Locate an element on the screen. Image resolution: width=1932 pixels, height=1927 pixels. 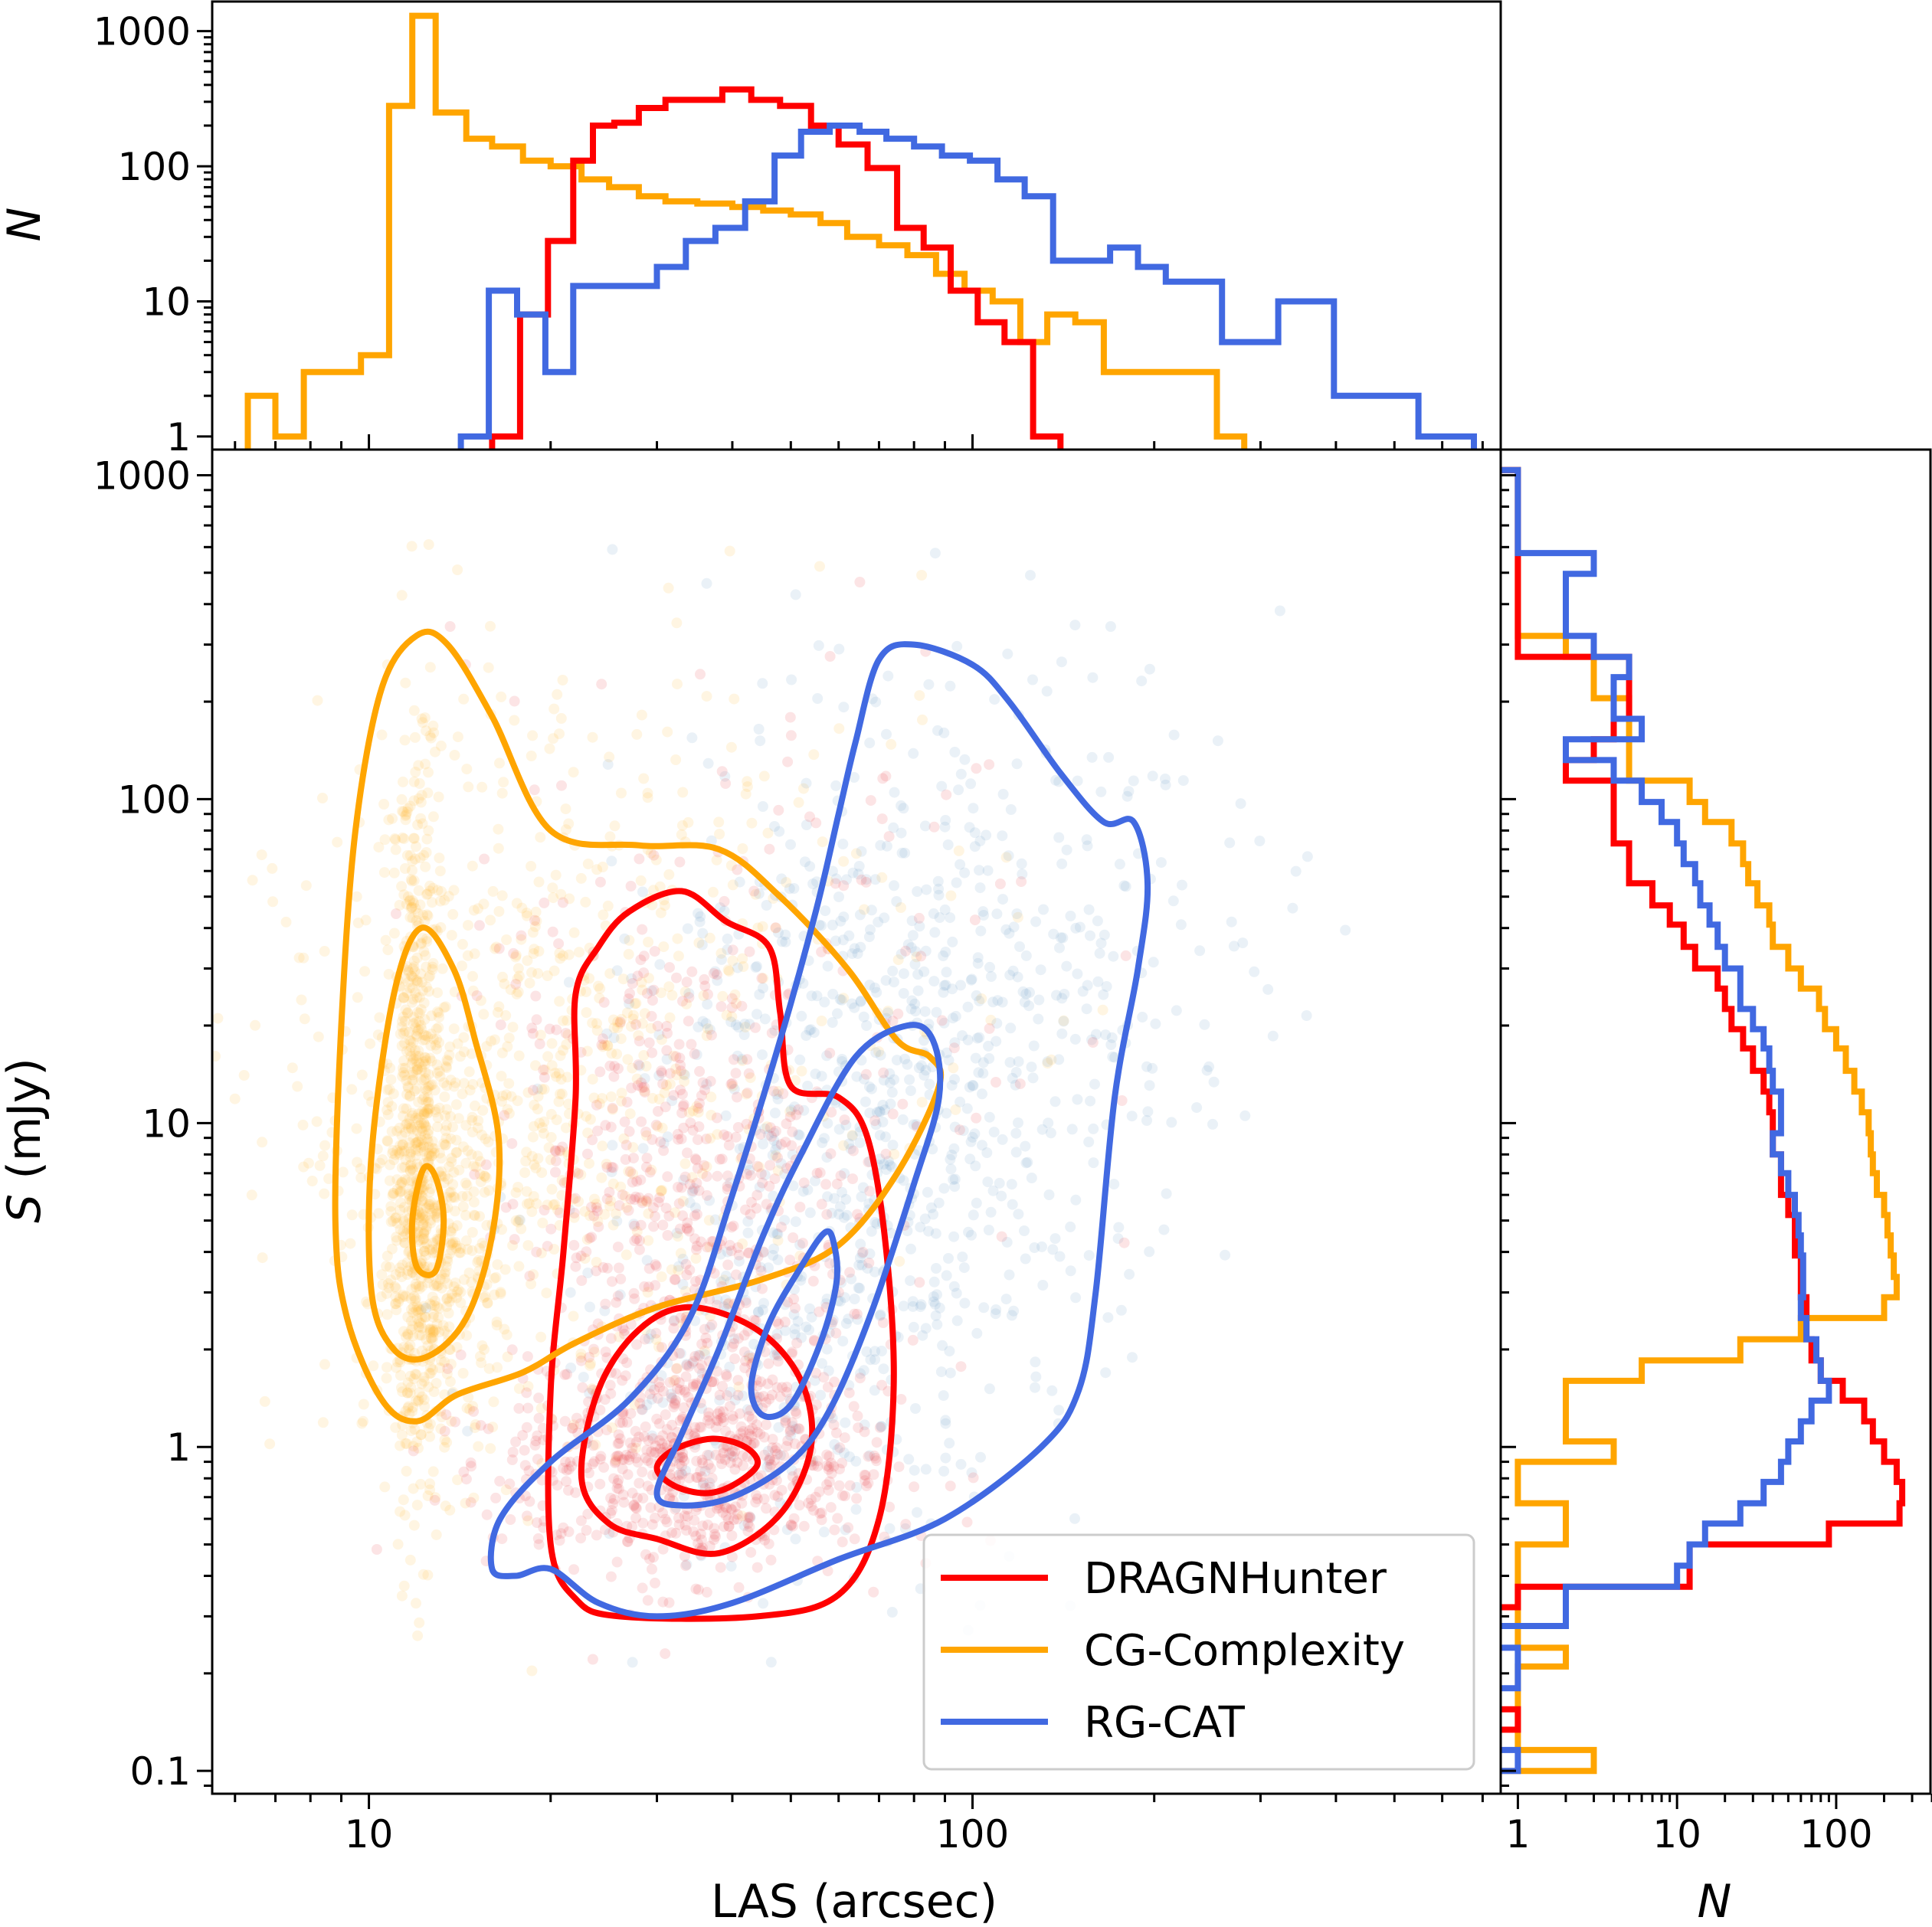
right-x-tick-label: 100 is located at coordinates (1835, 1834).